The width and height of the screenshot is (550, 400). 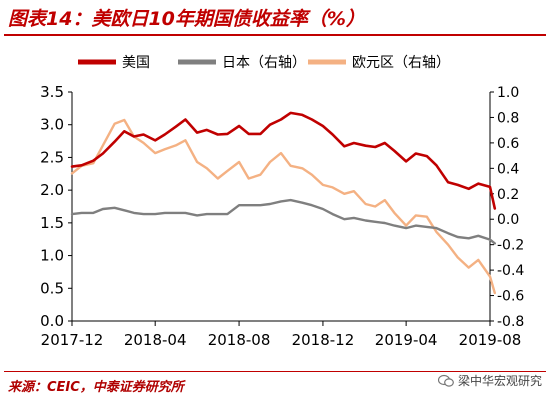 I want to click on y-right-tick-label: 1.0, so click(x=508, y=93).